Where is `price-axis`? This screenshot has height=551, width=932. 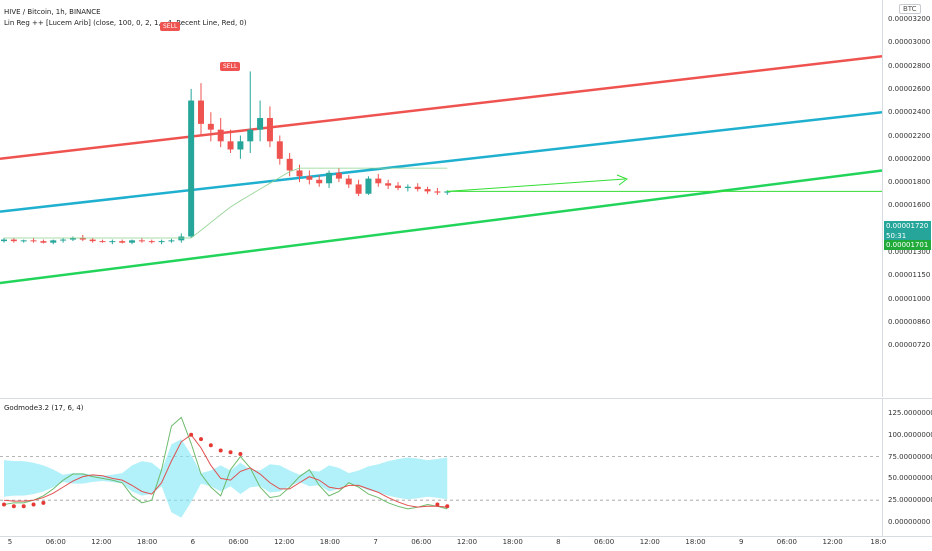
price-axis is located at coordinates (907, 198).